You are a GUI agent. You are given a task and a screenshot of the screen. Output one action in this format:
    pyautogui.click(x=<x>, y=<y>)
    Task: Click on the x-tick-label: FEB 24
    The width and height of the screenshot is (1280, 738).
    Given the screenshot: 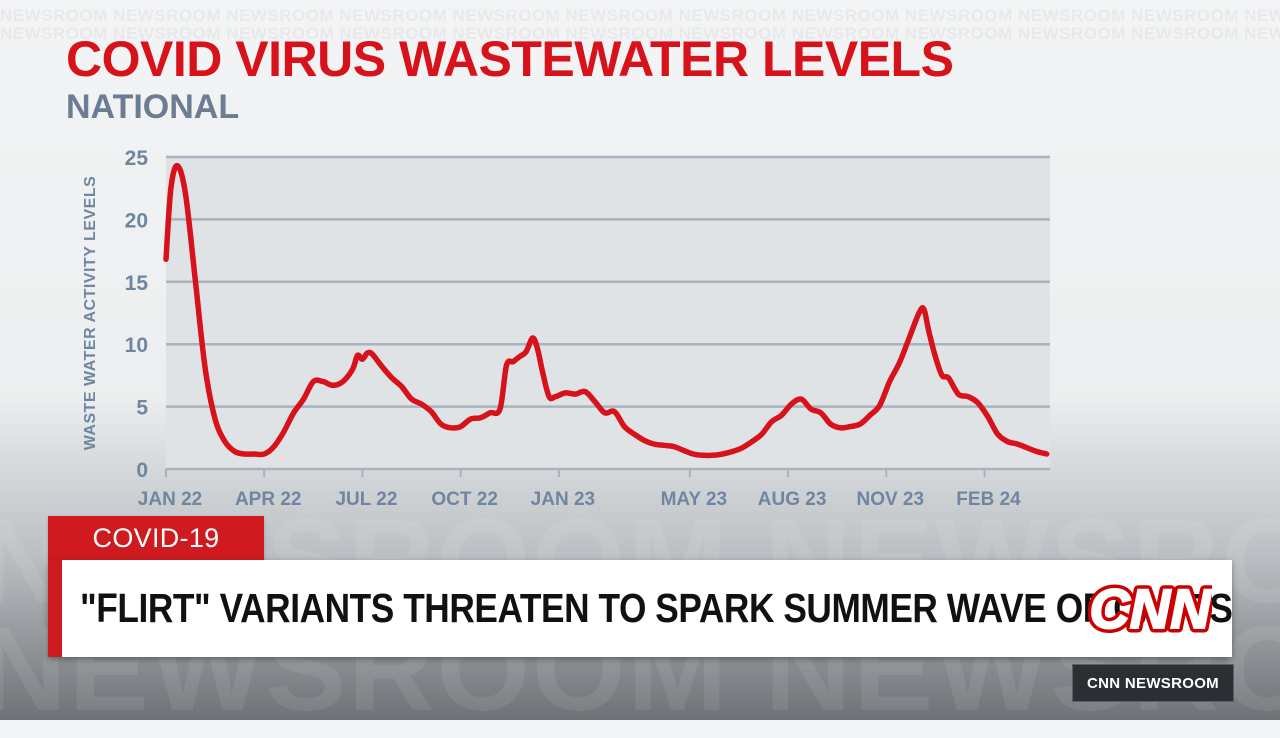 What is the action you would take?
    pyautogui.click(x=988, y=499)
    